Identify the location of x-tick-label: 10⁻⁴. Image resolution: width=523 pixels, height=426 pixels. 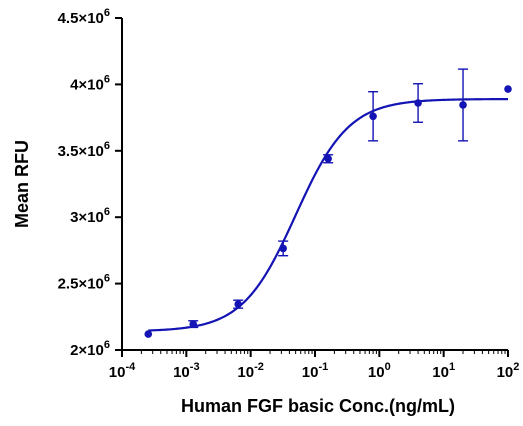
(122, 371).